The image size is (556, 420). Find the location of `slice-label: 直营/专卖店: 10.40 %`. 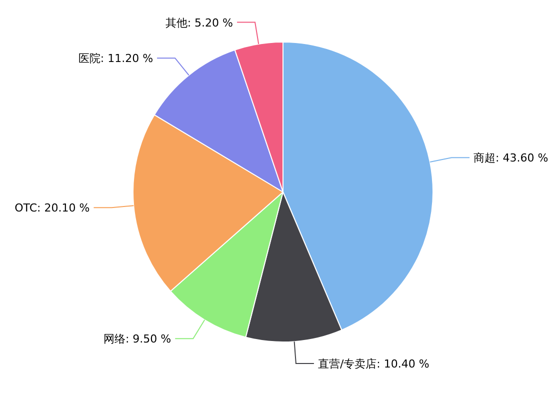

slice-label: 直营/专卖店: 10.40 % is located at coordinates (374, 364).